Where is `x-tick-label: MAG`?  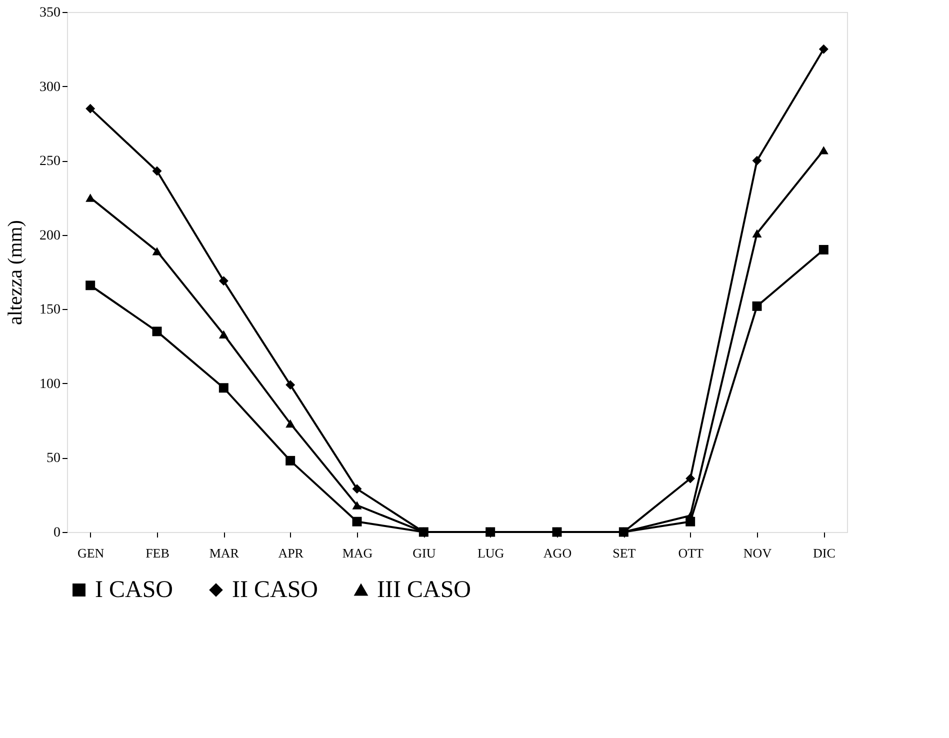
x-tick-label: MAG is located at coordinates (357, 553).